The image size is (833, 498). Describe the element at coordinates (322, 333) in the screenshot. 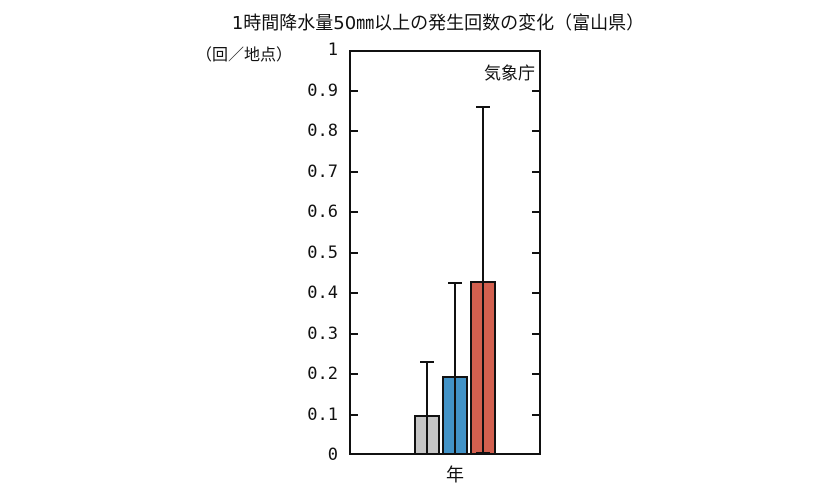

I see `y-tick-label: 0.3` at that location.